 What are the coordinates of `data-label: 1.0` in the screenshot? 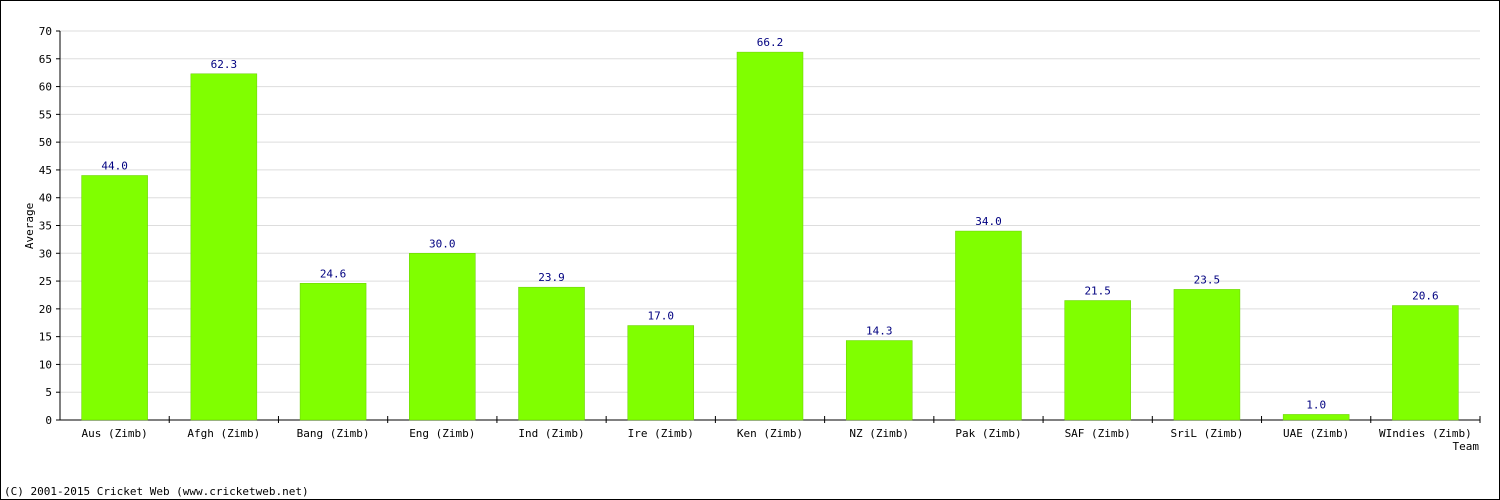 It's located at (1316, 404).